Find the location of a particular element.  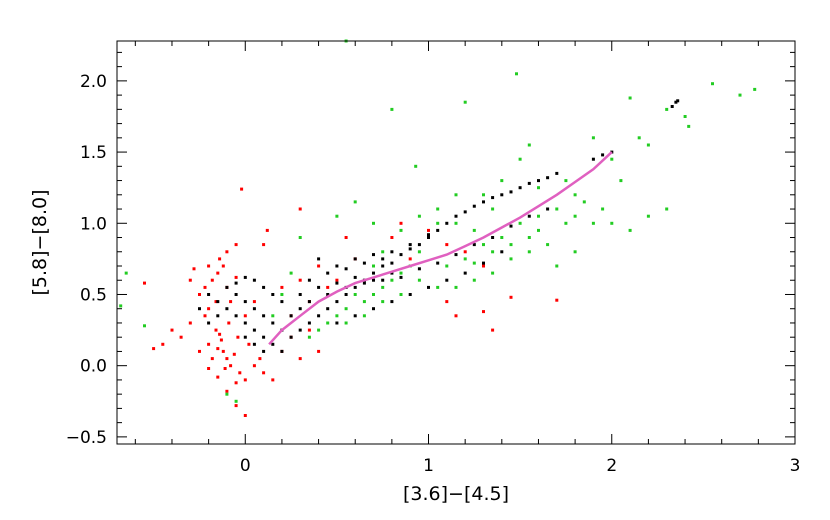

x-tick-label: 0 is located at coordinates (245, 466).